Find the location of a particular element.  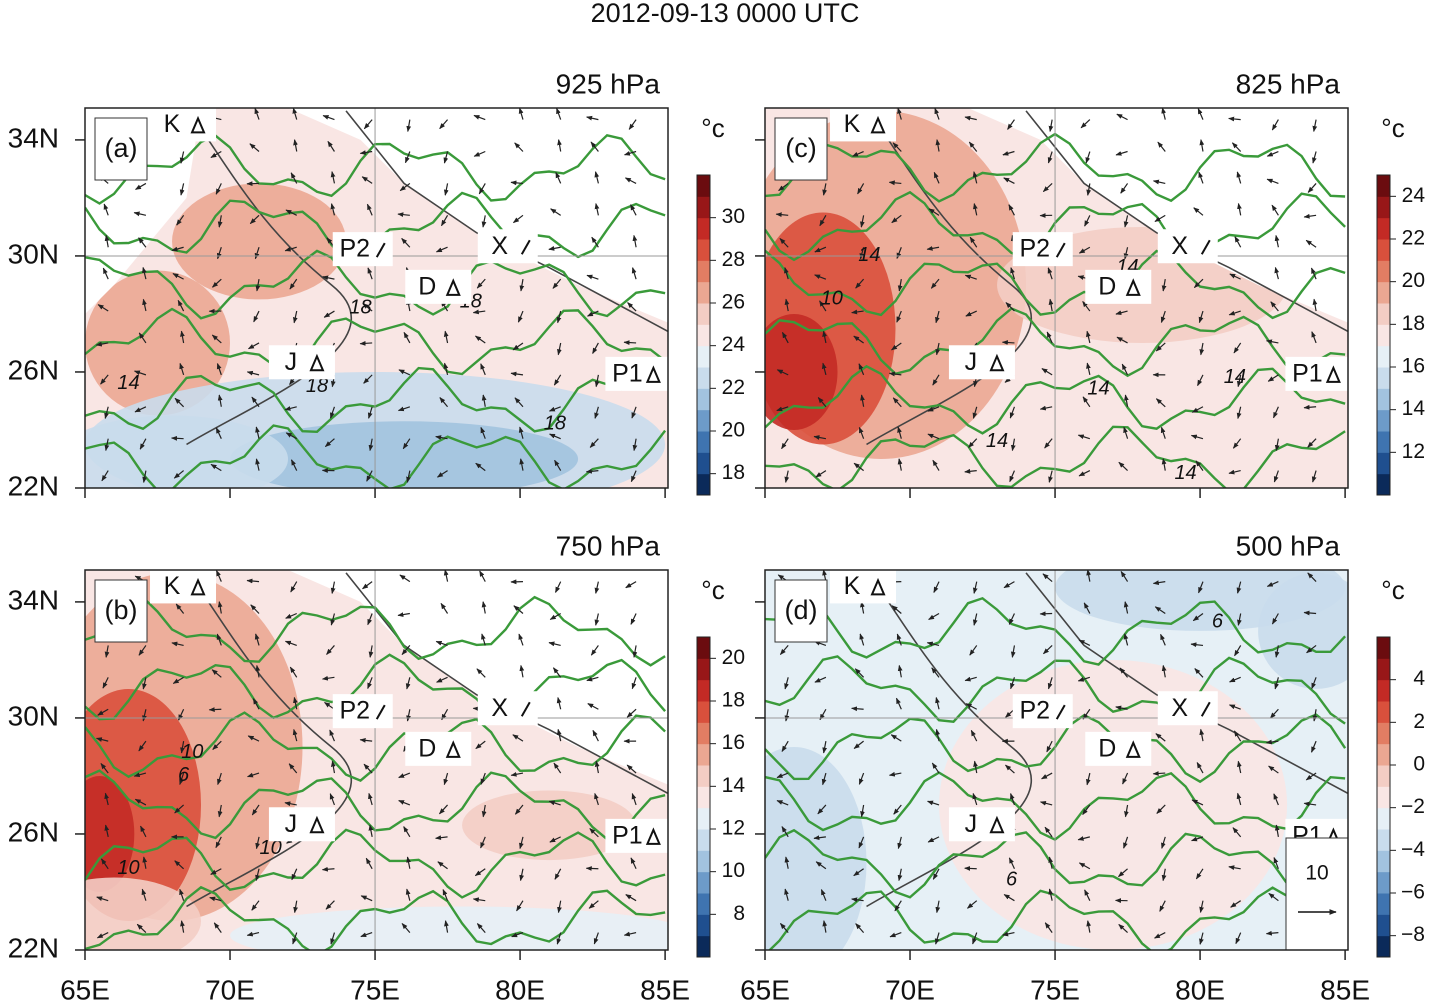

contour-label: 6 is located at coordinates (1218, 621).